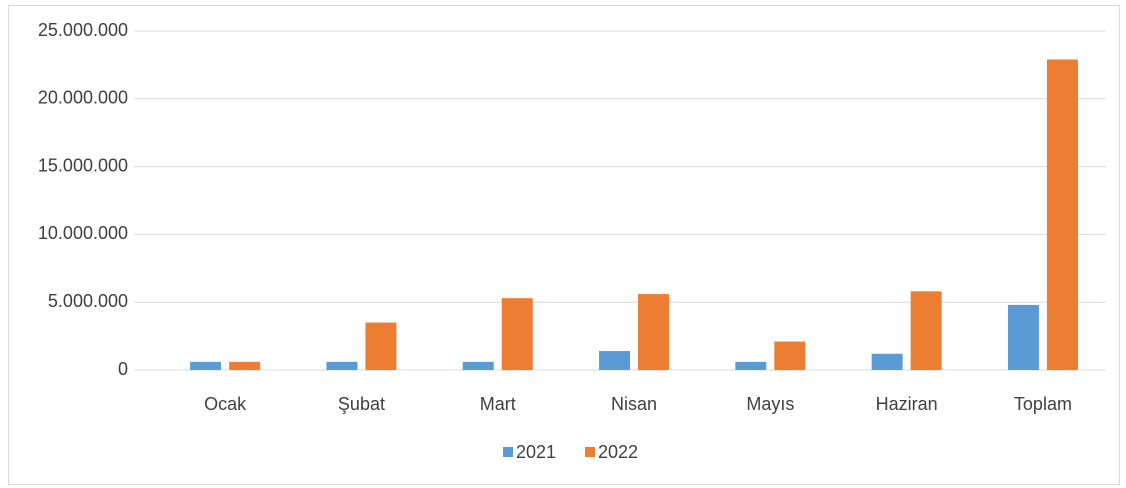 The width and height of the screenshot is (1126, 488). What do you see at coordinates (907, 404) in the screenshot?
I see `x-tick-label: Haziran` at bounding box center [907, 404].